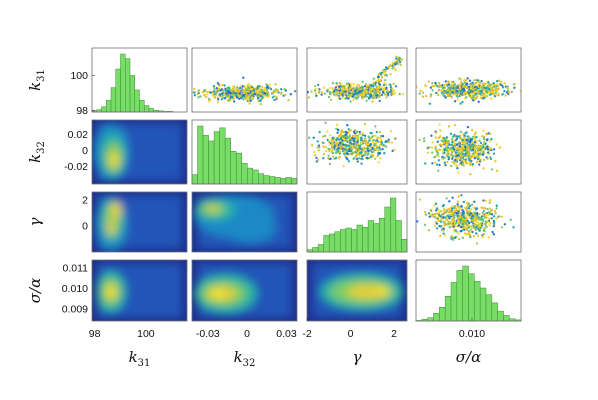 The image size is (598, 400). Describe the element at coordinates (139, 222) in the screenshot. I see `panel-gamma-k31` at that location.